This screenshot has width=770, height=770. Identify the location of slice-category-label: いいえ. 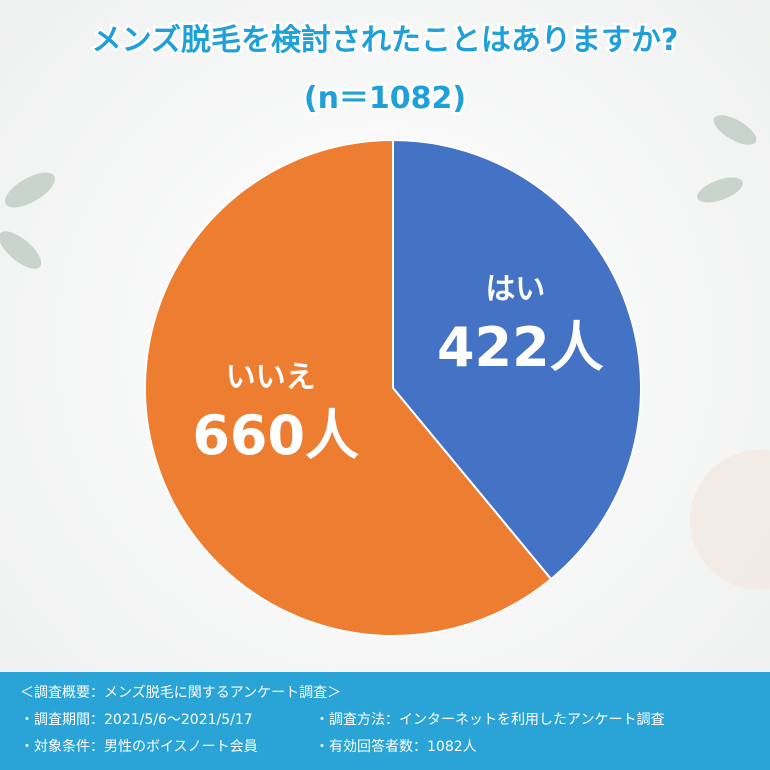
(271, 377).